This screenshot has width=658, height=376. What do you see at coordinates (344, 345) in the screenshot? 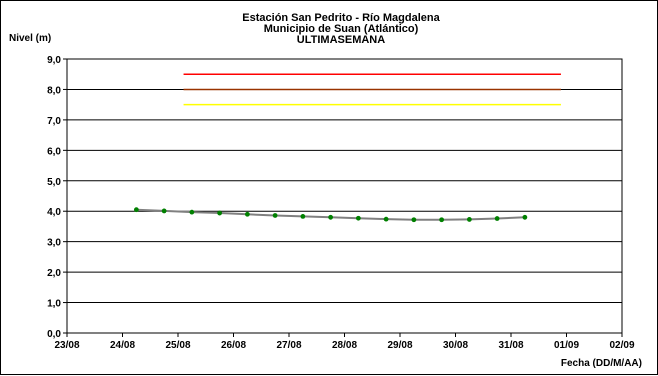
I see `x-tick-label: 28/08` at bounding box center [344, 345].